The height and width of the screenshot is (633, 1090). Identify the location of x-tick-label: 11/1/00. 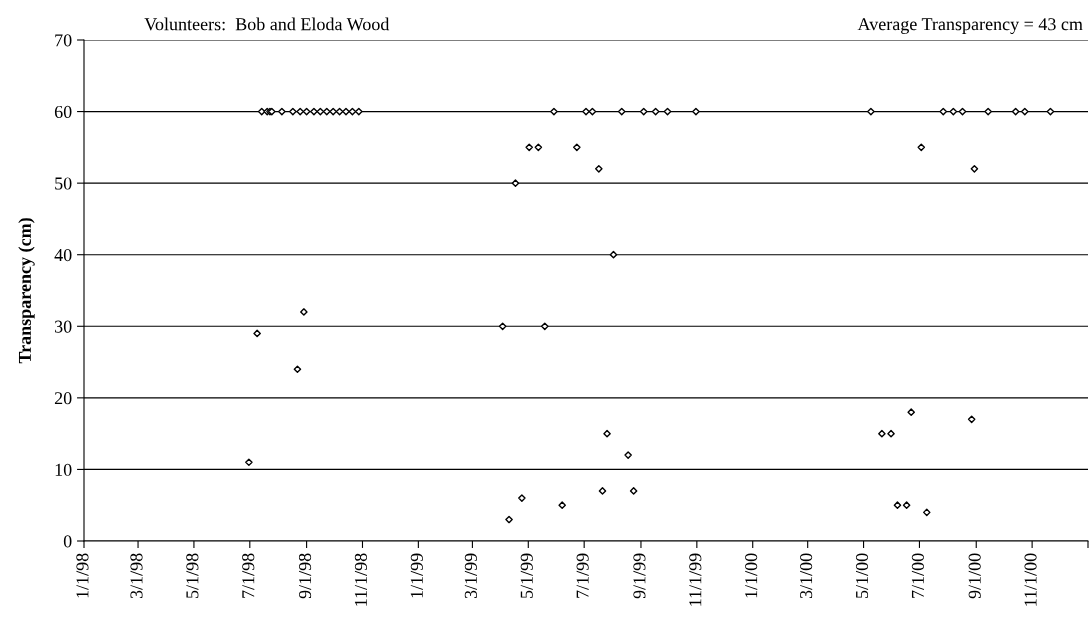
(1030, 579).